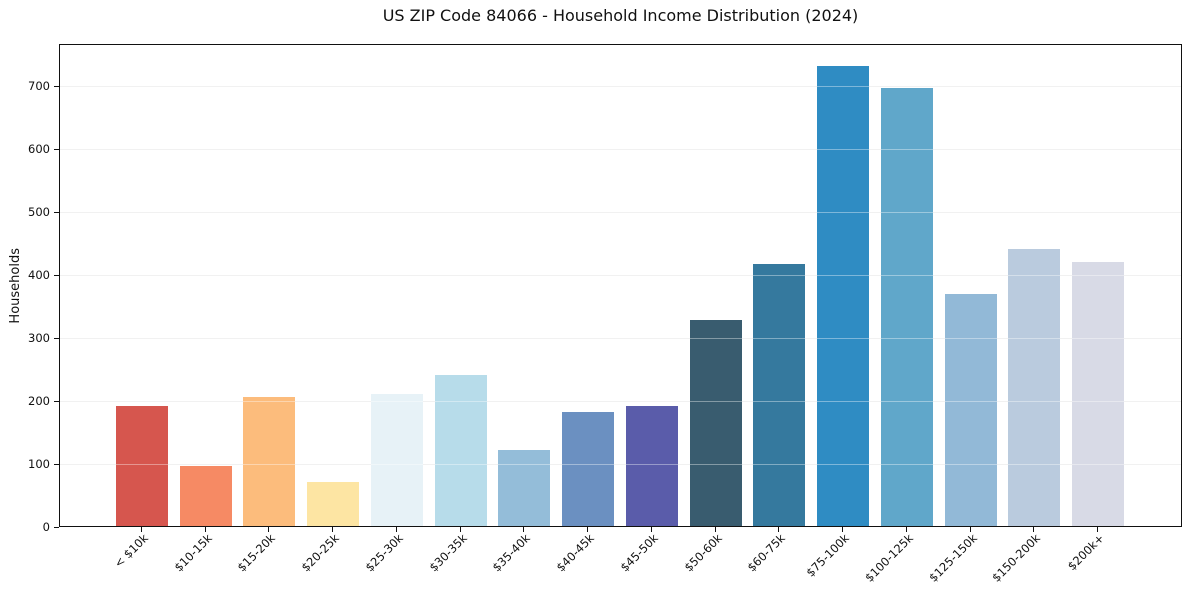 Image resolution: width=1189 pixels, height=590 pixels. I want to click on bar-$100-125k, so click(906, 306).